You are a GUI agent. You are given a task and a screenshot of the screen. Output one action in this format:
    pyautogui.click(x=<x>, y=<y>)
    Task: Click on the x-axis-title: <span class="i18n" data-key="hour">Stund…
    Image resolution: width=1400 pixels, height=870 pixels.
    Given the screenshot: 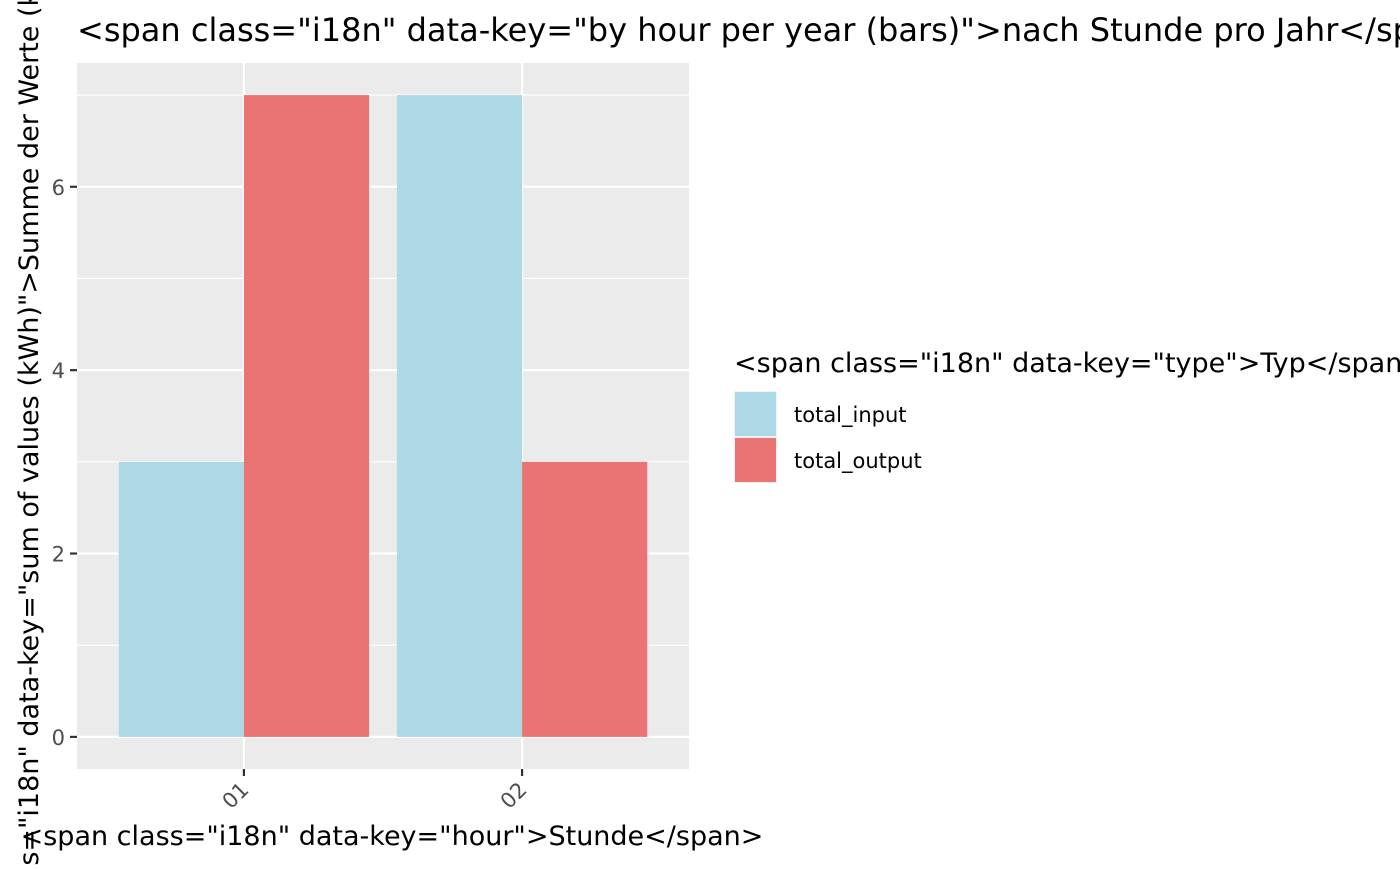 What is the action you would take?
    pyautogui.click(x=392, y=836)
    